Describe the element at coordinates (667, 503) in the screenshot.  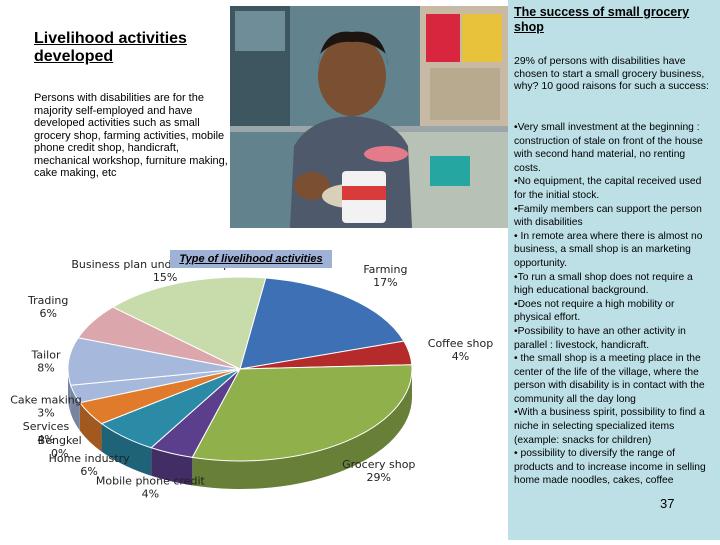
I see `page-number: 37` at that location.